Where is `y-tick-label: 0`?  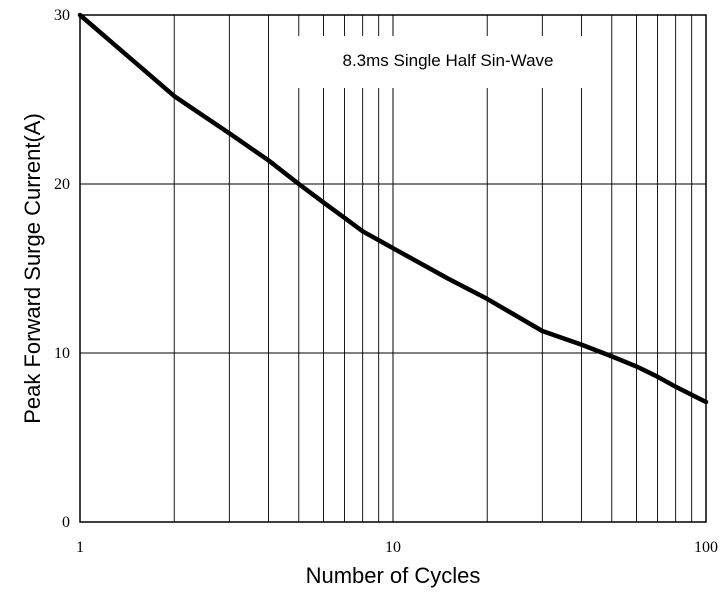
y-tick-label: 0 is located at coordinates (66, 522).